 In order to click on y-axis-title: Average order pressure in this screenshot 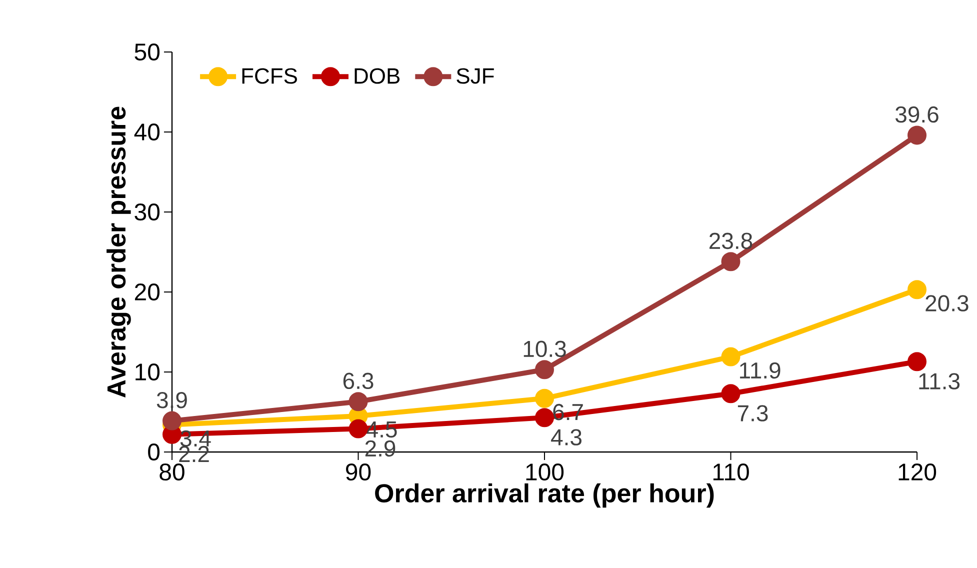, I will do `click(118, 252)`.